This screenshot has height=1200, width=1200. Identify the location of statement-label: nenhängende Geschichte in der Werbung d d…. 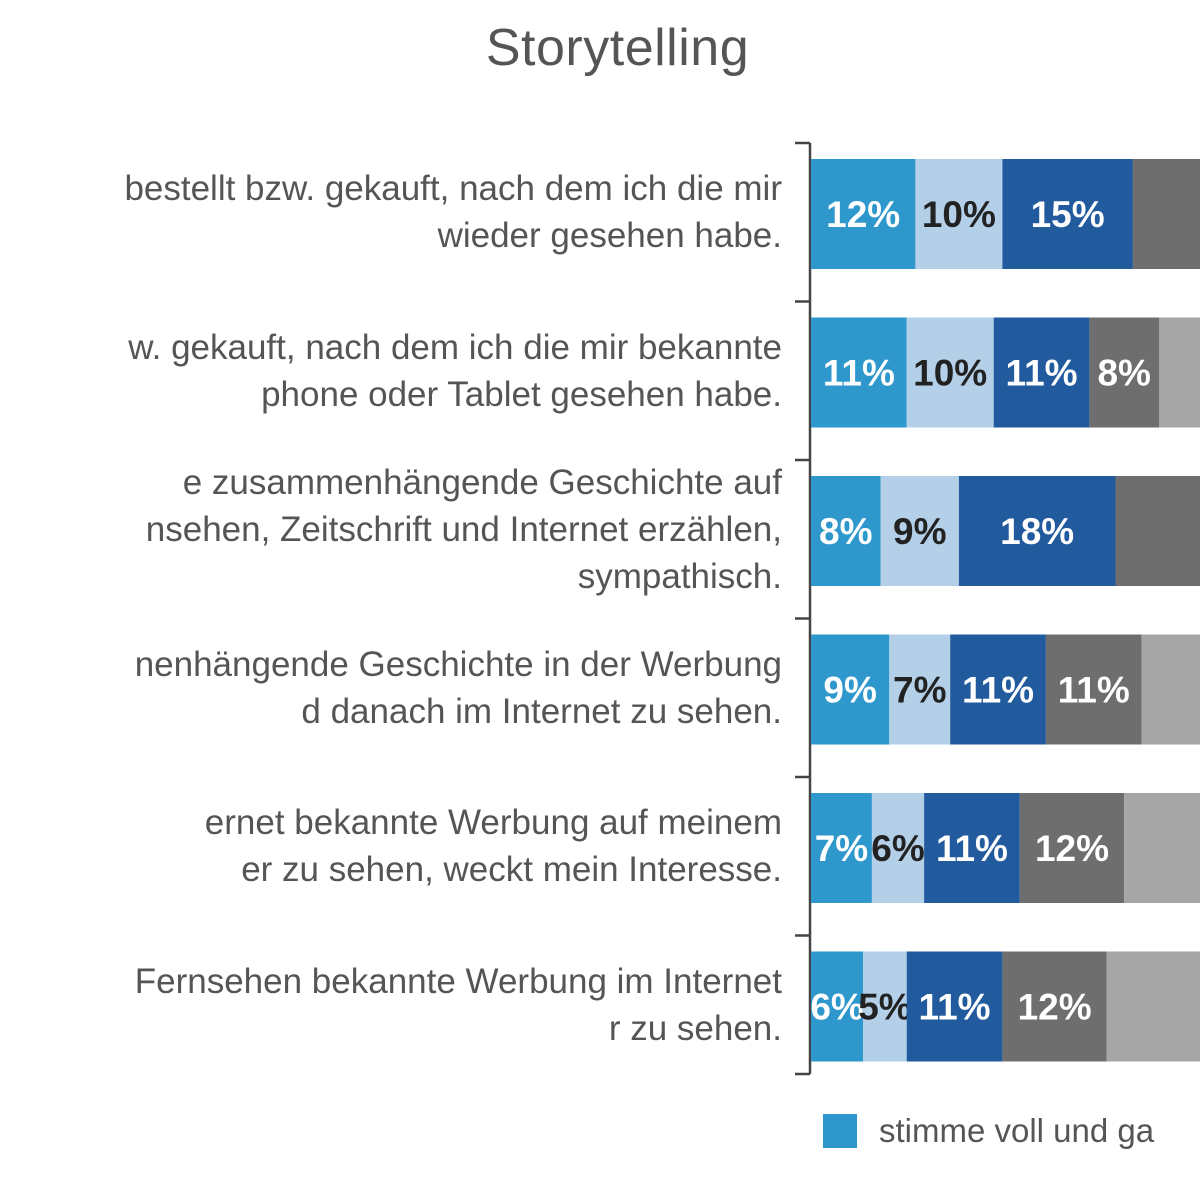
(391, 688).